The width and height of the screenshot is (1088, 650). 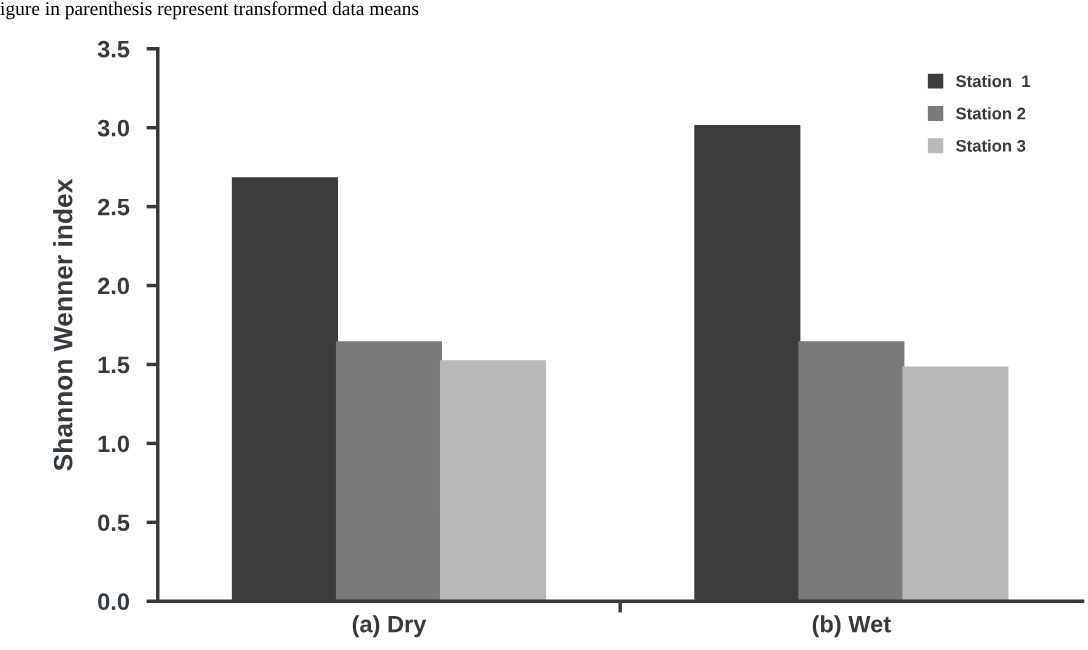 What do you see at coordinates (993, 81) in the screenshot?
I see `legend-label: Station 1` at bounding box center [993, 81].